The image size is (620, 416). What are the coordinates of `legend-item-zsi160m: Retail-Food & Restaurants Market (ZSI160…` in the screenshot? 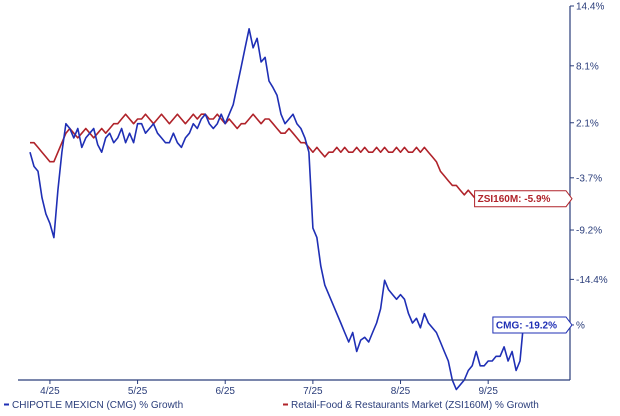 It's located at (411, 405).